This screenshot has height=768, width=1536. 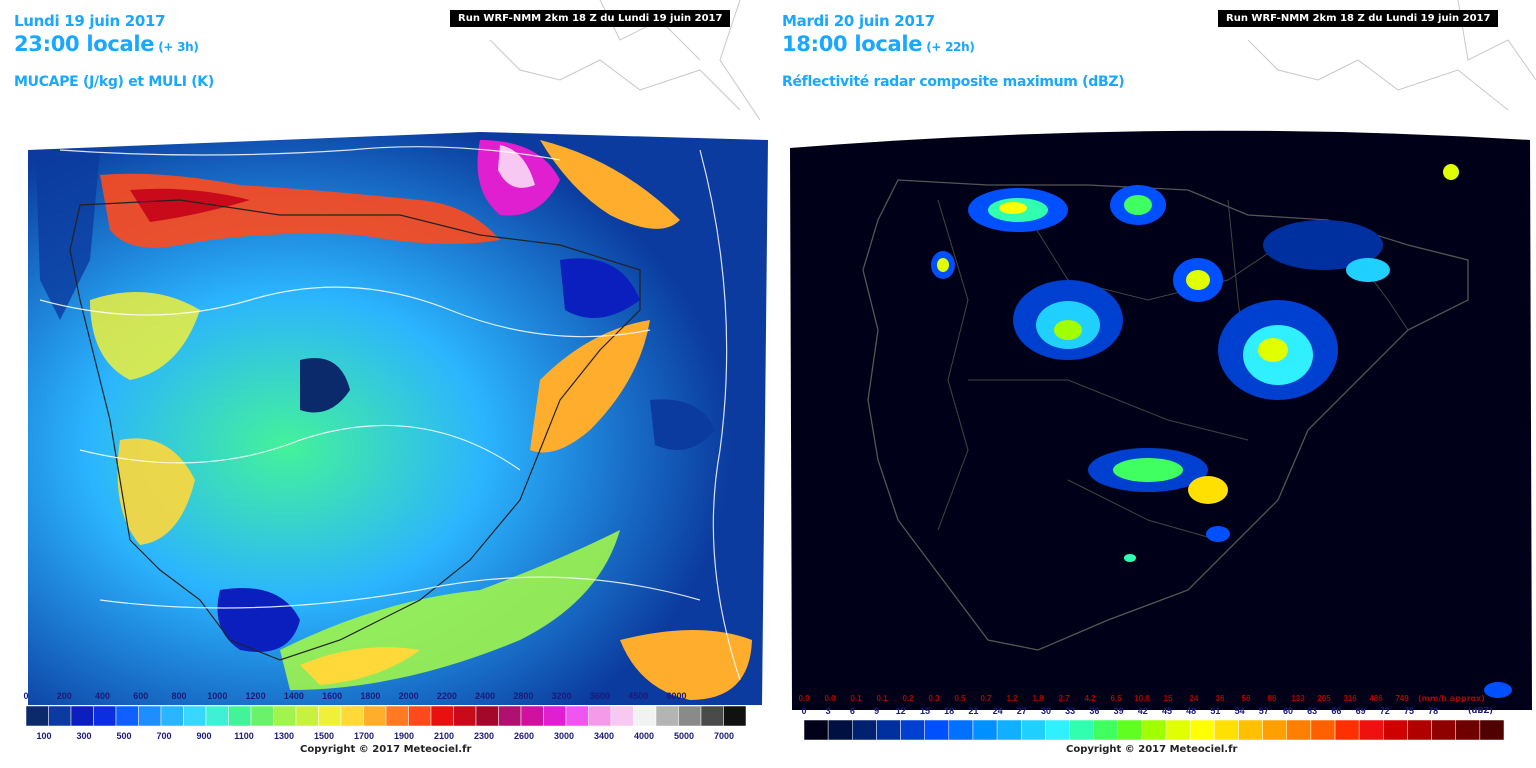 What do you see at coordinates (516, 166) in the screenshot?
I see `extreme-cape-core` at bounding box center [516, 166].